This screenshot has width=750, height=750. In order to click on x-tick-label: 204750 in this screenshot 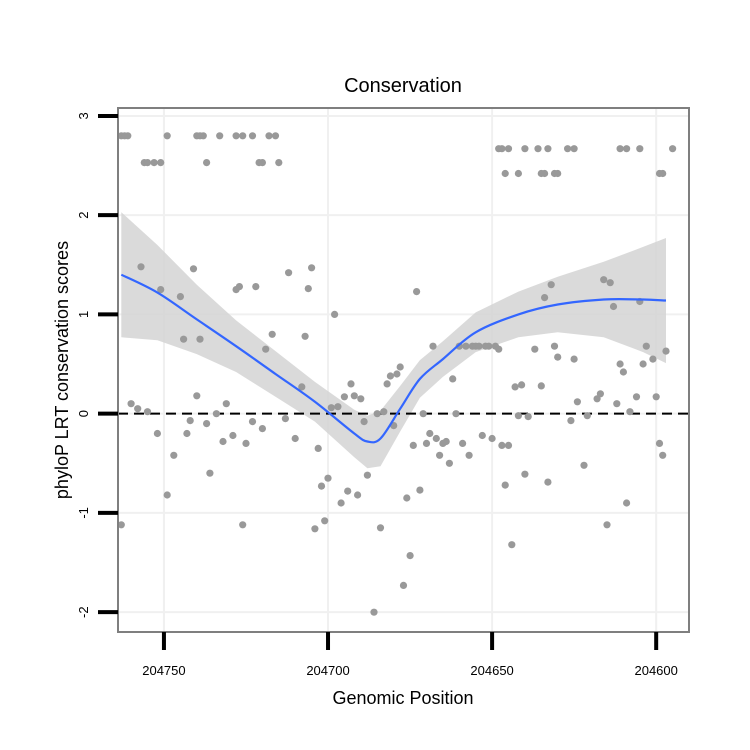, I will do `click(163, 670)`.